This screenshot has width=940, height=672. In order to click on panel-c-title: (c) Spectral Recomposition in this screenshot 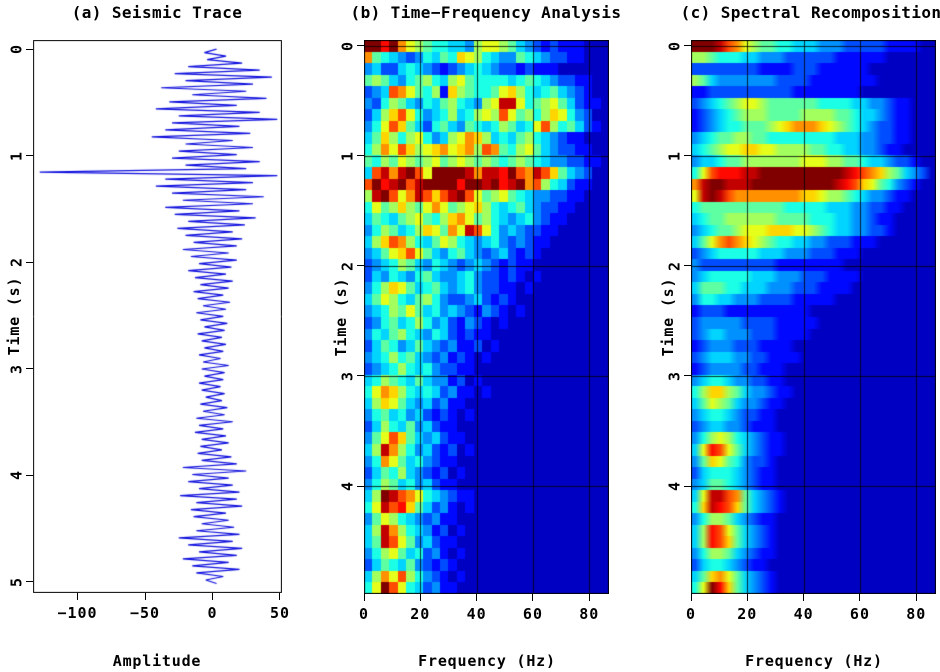, I will do `click(810, 12)`.